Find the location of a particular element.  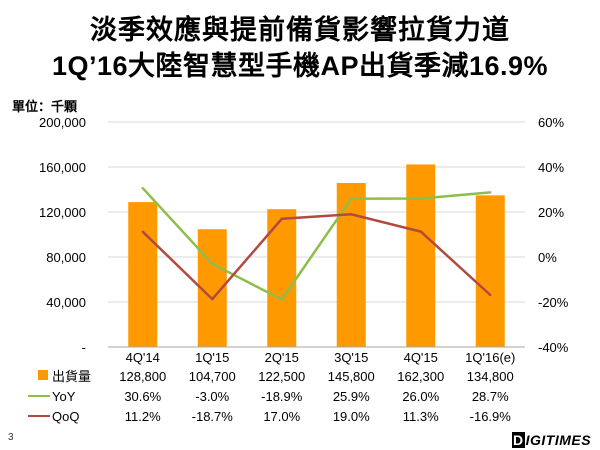

data-table-value: -18.7% is located at coordinates (213, 416).